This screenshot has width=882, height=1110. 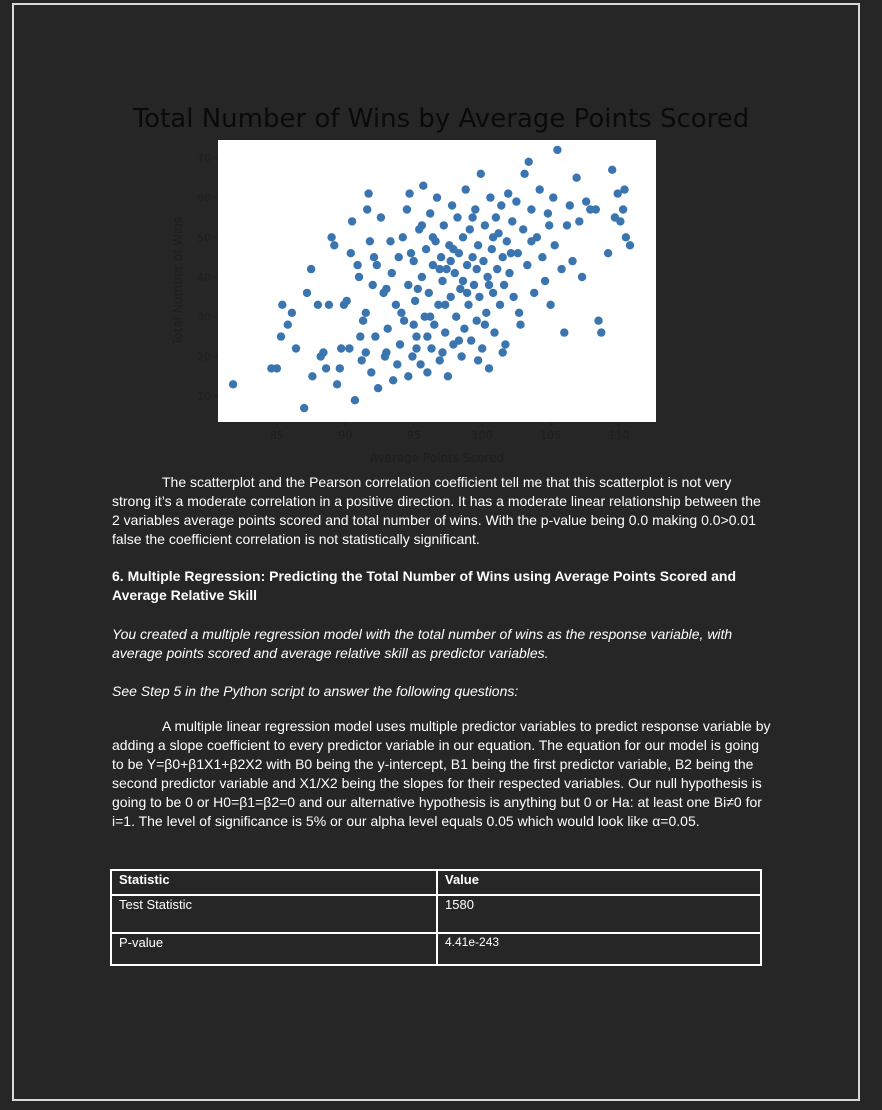 I want to click on table-cell: Test Statistic, so click(x=274, y=914).